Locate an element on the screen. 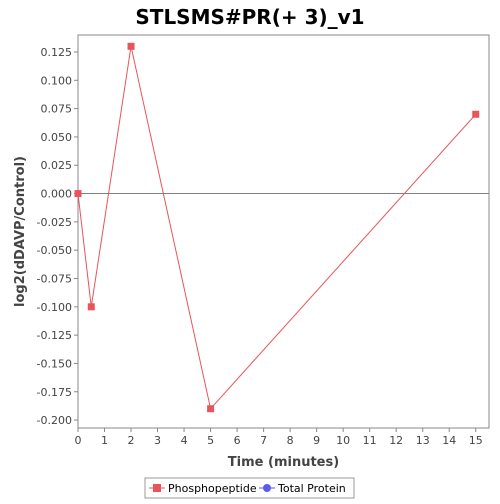 This screenshot has height=504, width=500. y-tick-label: 0.075 is located at coordinates (57, 109).